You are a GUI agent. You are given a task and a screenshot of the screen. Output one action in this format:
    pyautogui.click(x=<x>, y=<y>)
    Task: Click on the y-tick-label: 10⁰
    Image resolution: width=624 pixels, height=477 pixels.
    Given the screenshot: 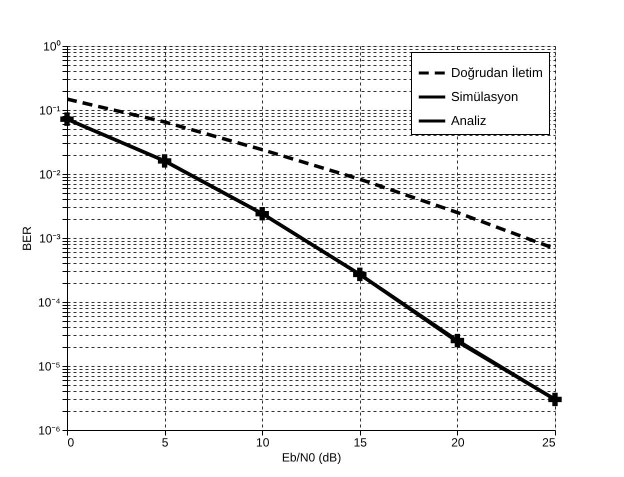 What is the action you would take?
    pyautogui.click(x=51, y=47)
    